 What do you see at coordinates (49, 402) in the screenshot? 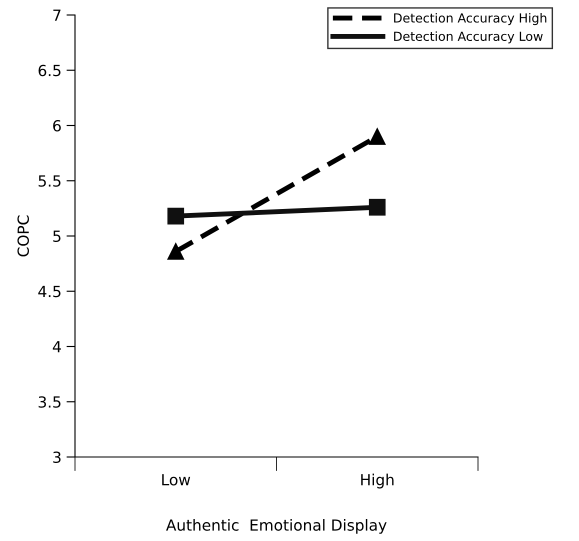
I see `y-tick-label: 3.5` at bounding box center [49, 402].